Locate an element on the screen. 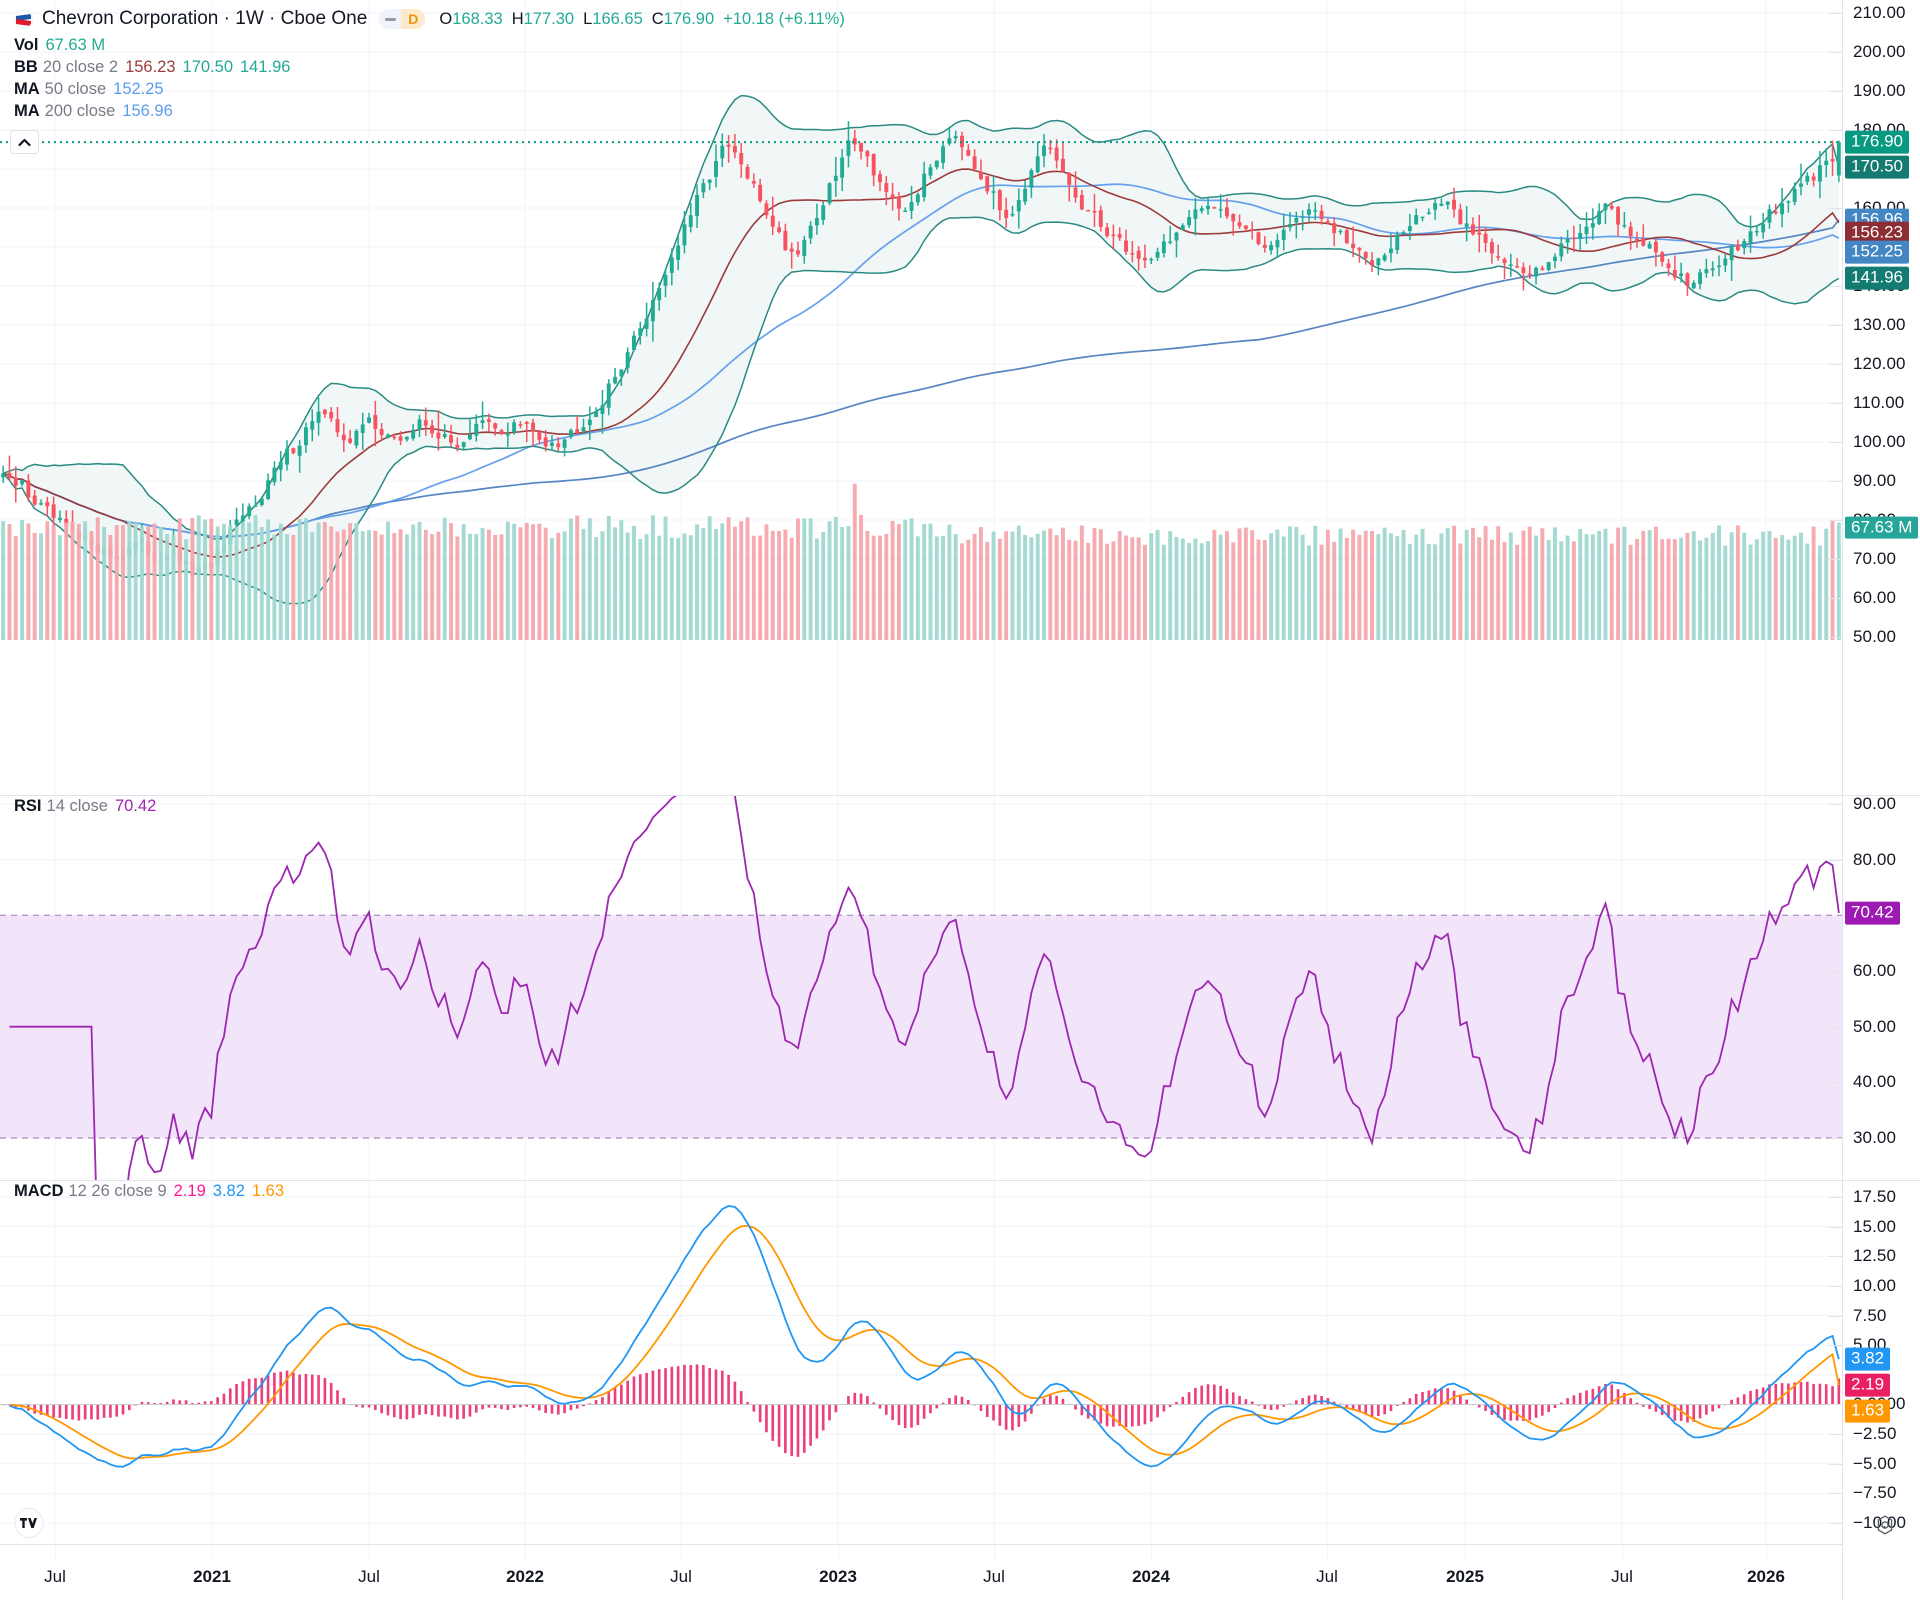 The height and width of the screenshot is (1600, 1920). ma200-legend-value: 156.96 is located at coordinates (147, 111).